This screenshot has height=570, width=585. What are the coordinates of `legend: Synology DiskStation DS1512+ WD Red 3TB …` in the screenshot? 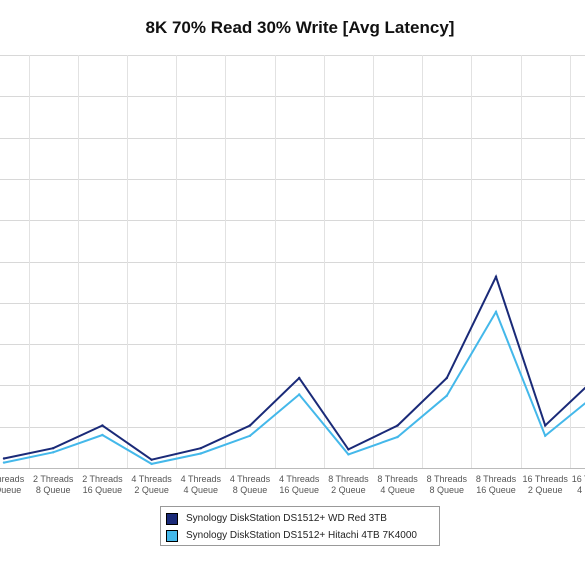 It's located at (300, 526).